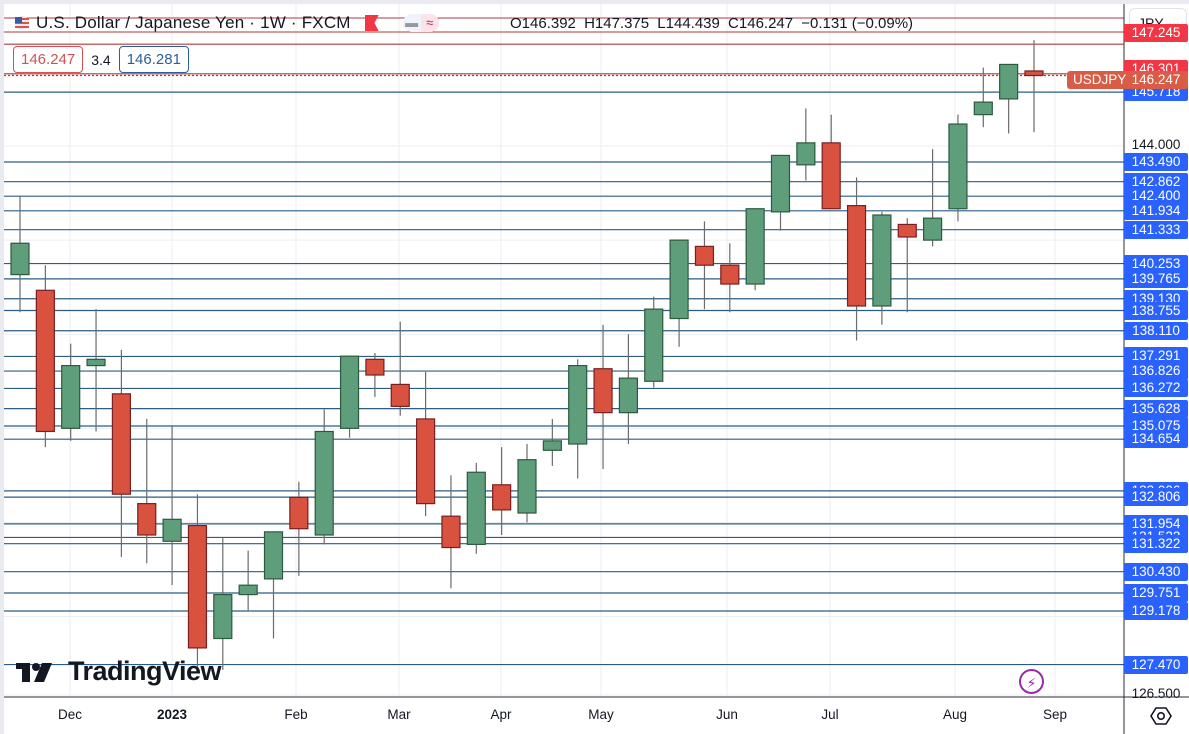 This screenshot has width=1189, height=734. What do you see at coordinates (1156, 196) in the screenshot?
I see `price-level-label: 142.400` at bounding box center [1156, 196].